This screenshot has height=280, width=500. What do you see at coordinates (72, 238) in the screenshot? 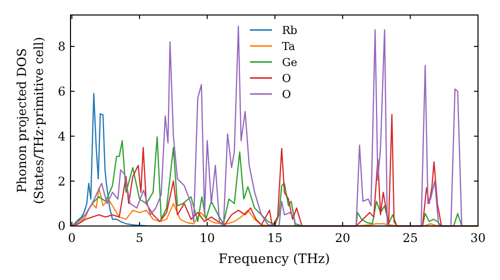
I see `x-tick-label: 0` at bounding box center [72, 238].